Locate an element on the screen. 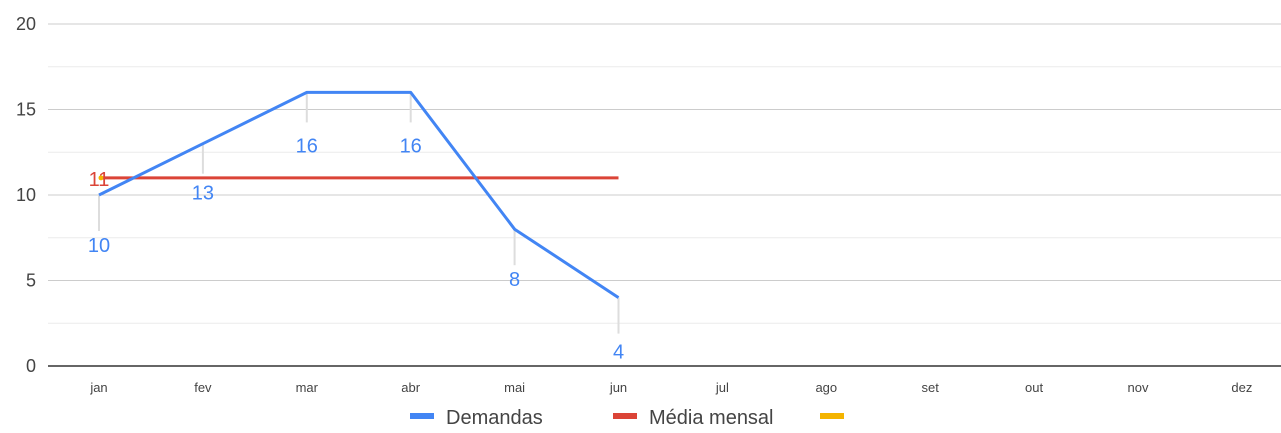 The height and width of the screenshot is (433, 1281). y-tick-label: 5 is located at coordinates (31, 281).